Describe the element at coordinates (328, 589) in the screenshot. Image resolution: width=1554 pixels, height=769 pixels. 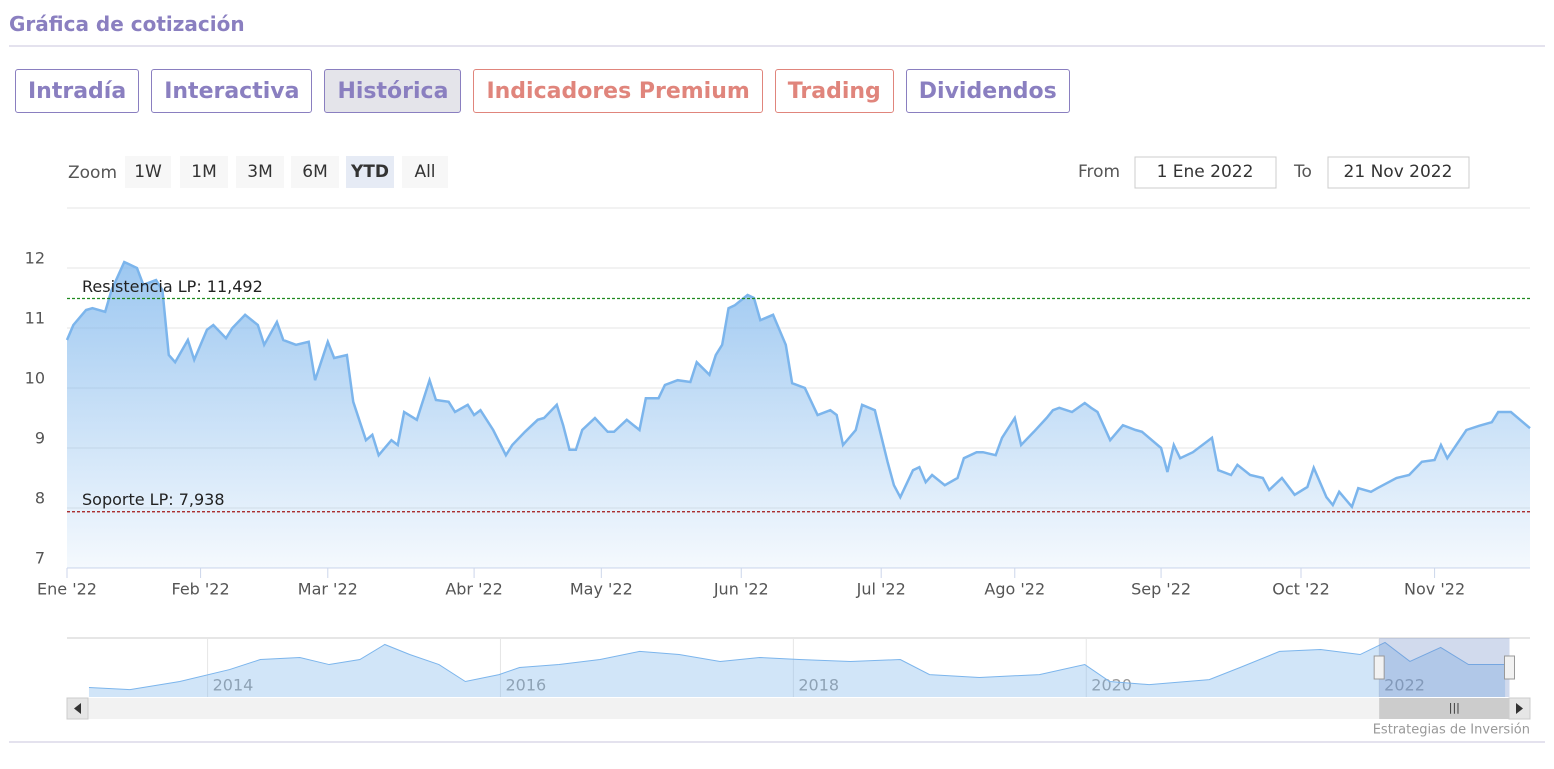
I see `x-tick-label: Mar '22` at that location.